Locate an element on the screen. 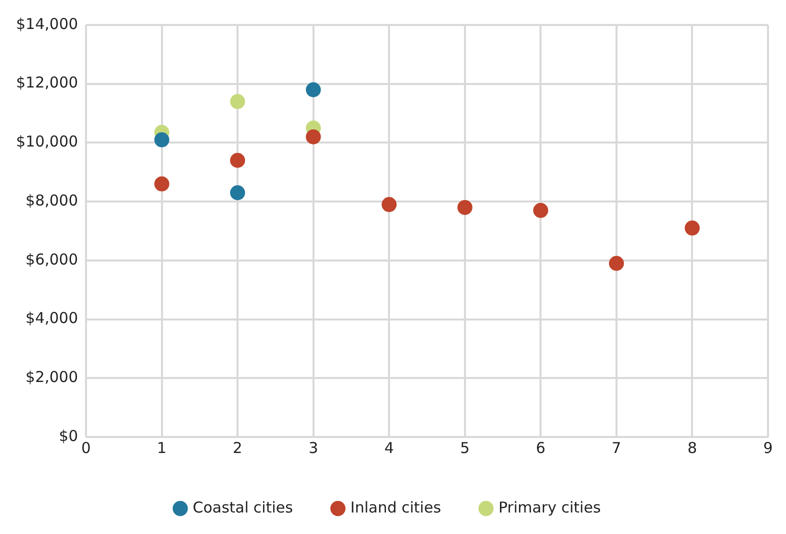 The image size is (786, 534). y-tick-label: $2,000 is located at coordinates (52, 377).